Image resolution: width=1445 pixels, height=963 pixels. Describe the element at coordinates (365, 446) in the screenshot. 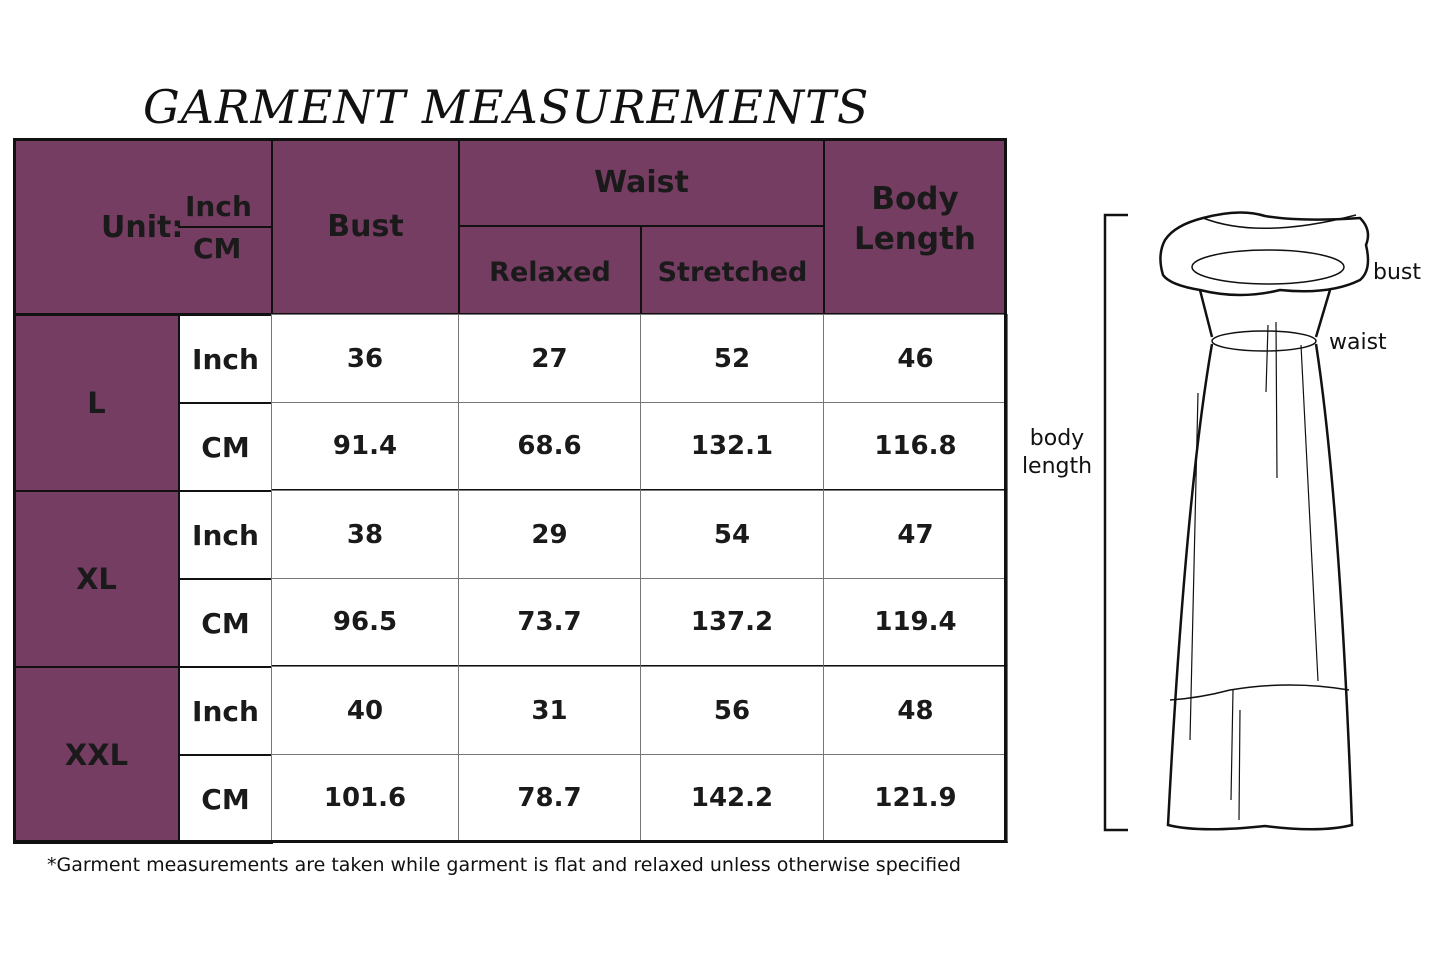

I see `table-cell: 91.4` at that location.